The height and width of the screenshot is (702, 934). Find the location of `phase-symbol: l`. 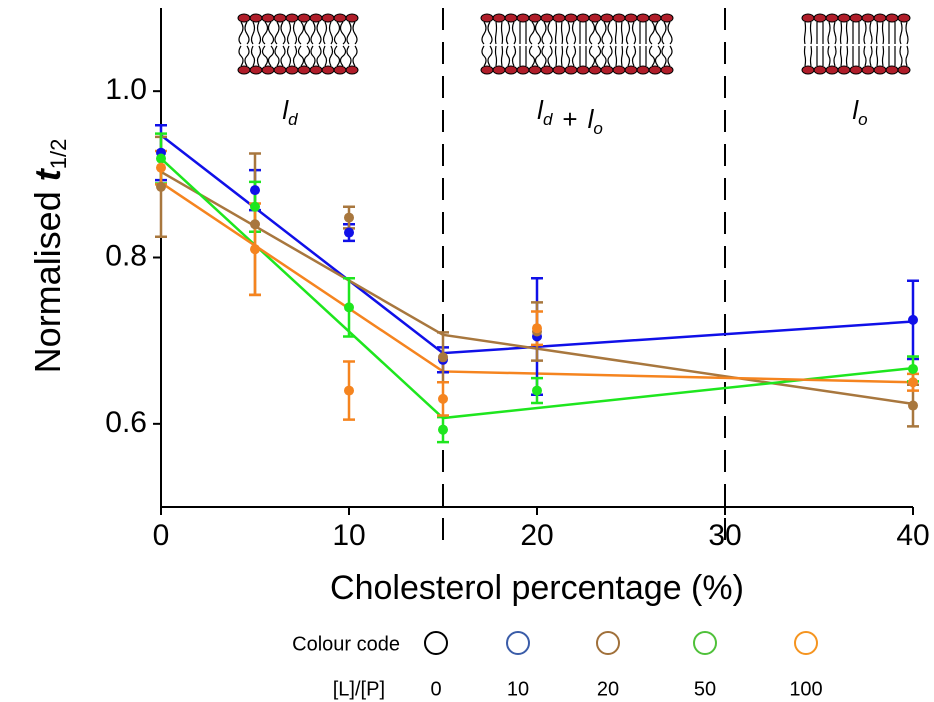

phase-symbol: l is located at coordinates (285, 110).